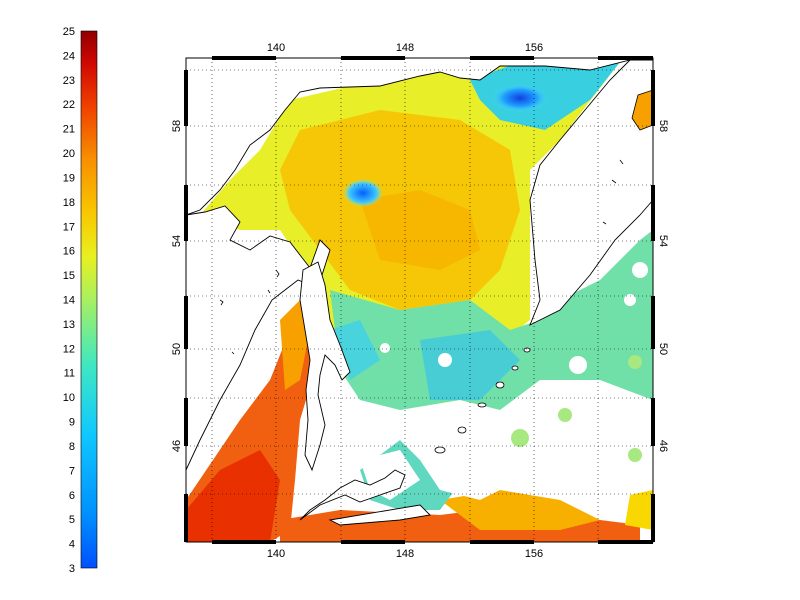 This screenshot has width=800, height=600. Describe the element at coordinates (177, 126) in the screenshot. I see `lat-label-left: 58` at that location.